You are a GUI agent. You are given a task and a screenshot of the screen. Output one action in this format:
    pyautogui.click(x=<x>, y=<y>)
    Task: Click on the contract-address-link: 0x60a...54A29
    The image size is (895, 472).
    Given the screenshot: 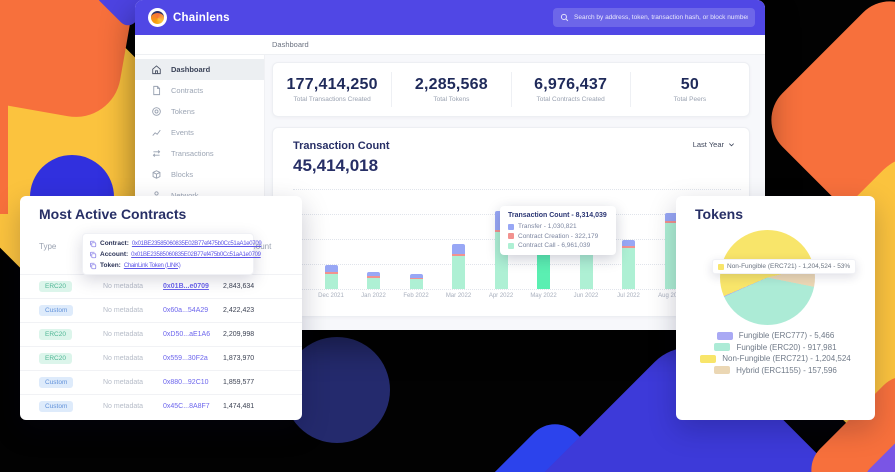 What is the action you would take?
    pyautogui.click(x=186, y=310)
    